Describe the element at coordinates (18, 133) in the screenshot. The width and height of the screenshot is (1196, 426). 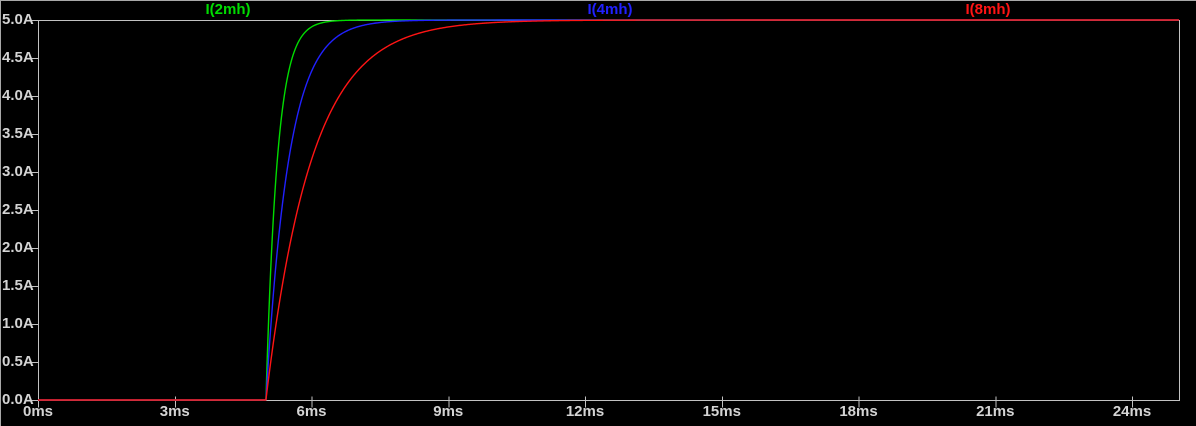
I see `y-tick-label: 3.5A` at that location.